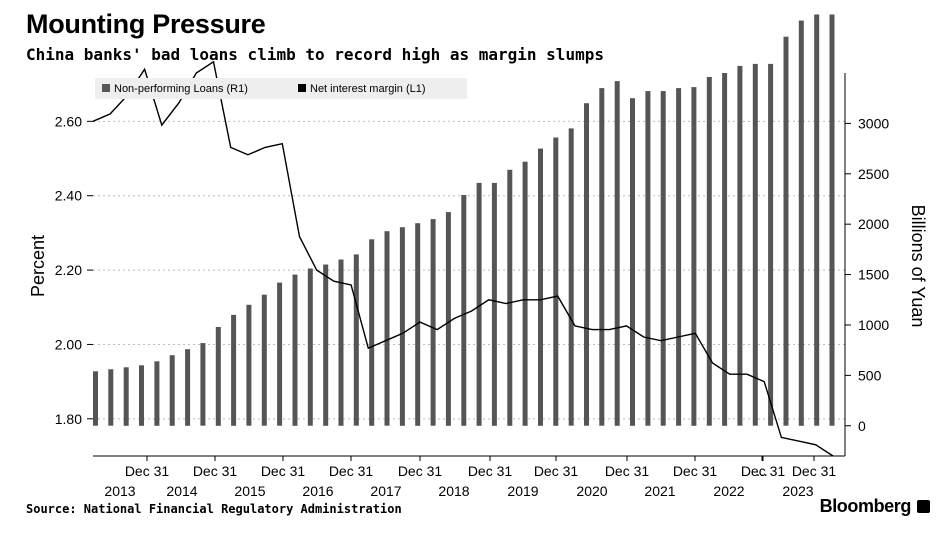  Describe the element at coordinates (453, 491) in the screenshot. I see `x-year-label: 2018` at that location.